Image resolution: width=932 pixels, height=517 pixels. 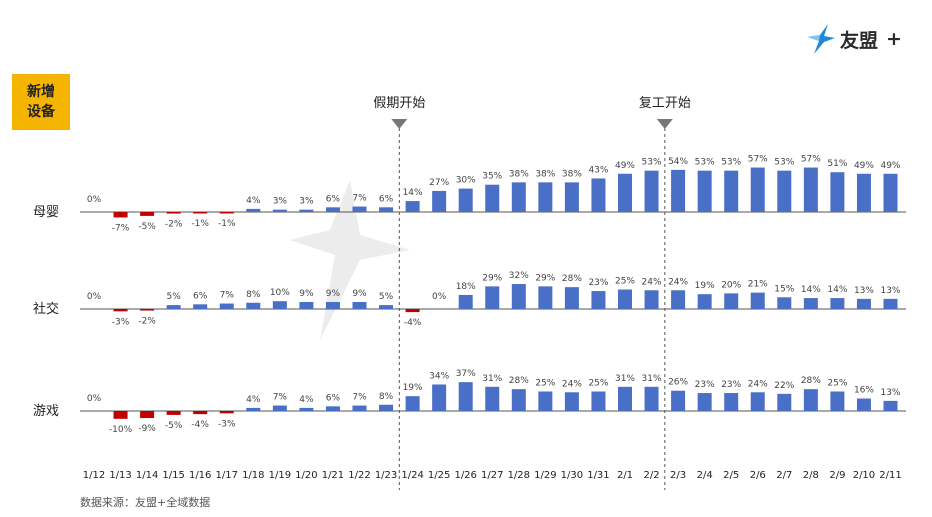 I want to click on data-label: 31%, so click(x=492, y=379).